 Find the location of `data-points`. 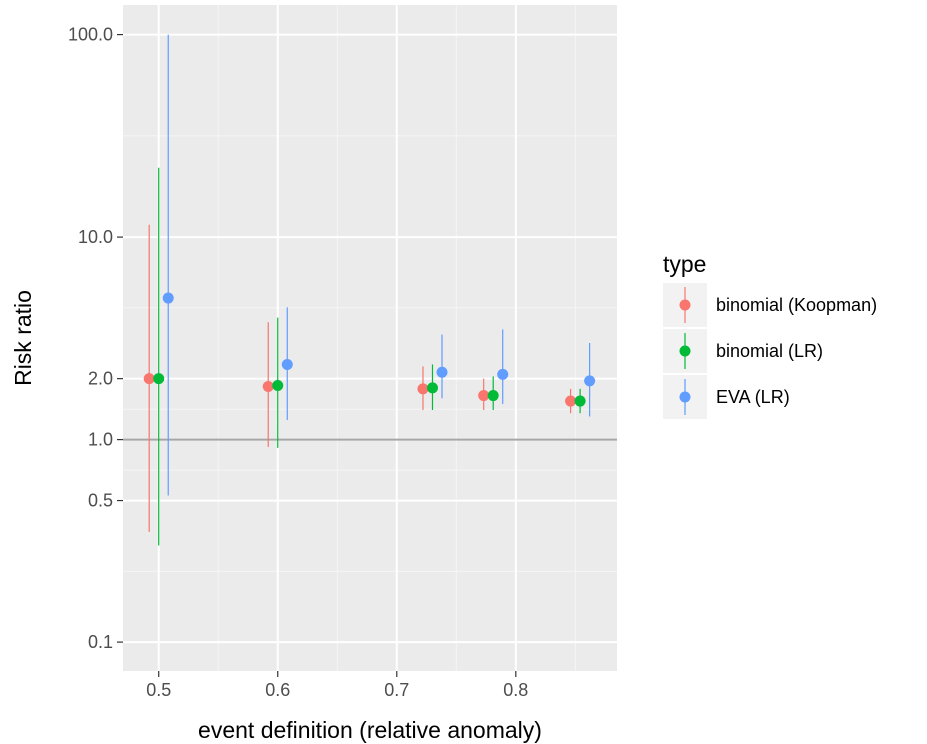

data-points is located at coordinates (369, 349).